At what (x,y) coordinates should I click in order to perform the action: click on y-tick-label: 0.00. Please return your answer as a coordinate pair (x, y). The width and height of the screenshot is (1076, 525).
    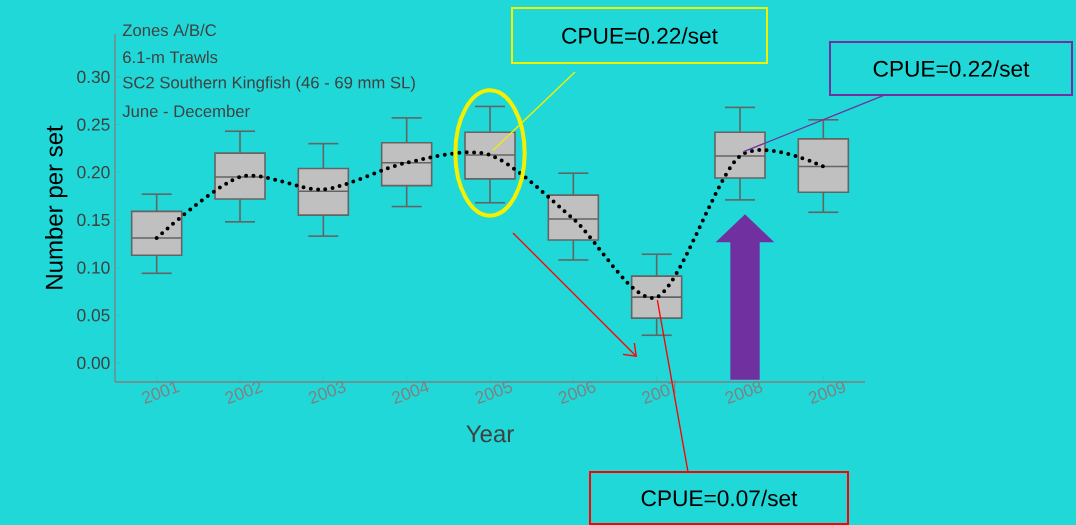
    Looking at the image, I should click on (93, 363).